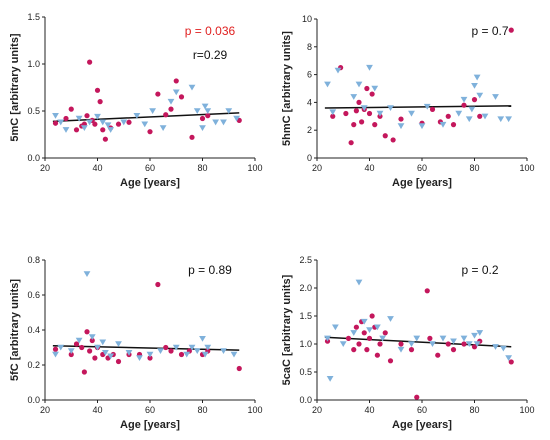  What do you see at coordinates (305, 288) in the screenshot?
I see `y-tick-label: 2.0` at bounding box center [305, 288].